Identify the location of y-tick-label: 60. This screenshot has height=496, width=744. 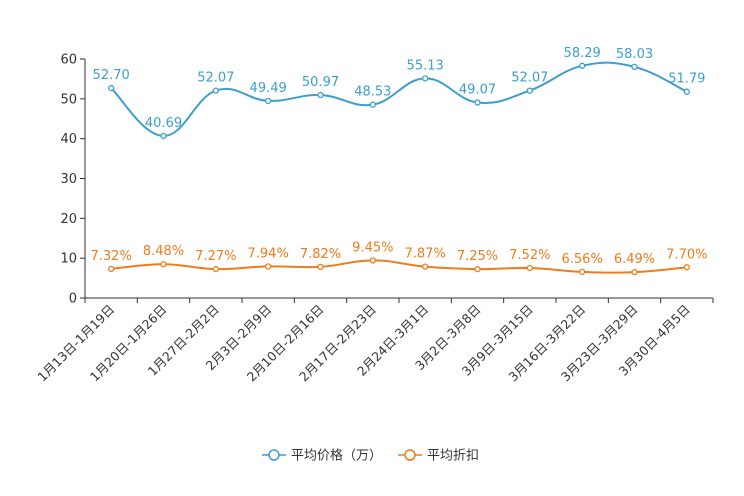
(68, 60).